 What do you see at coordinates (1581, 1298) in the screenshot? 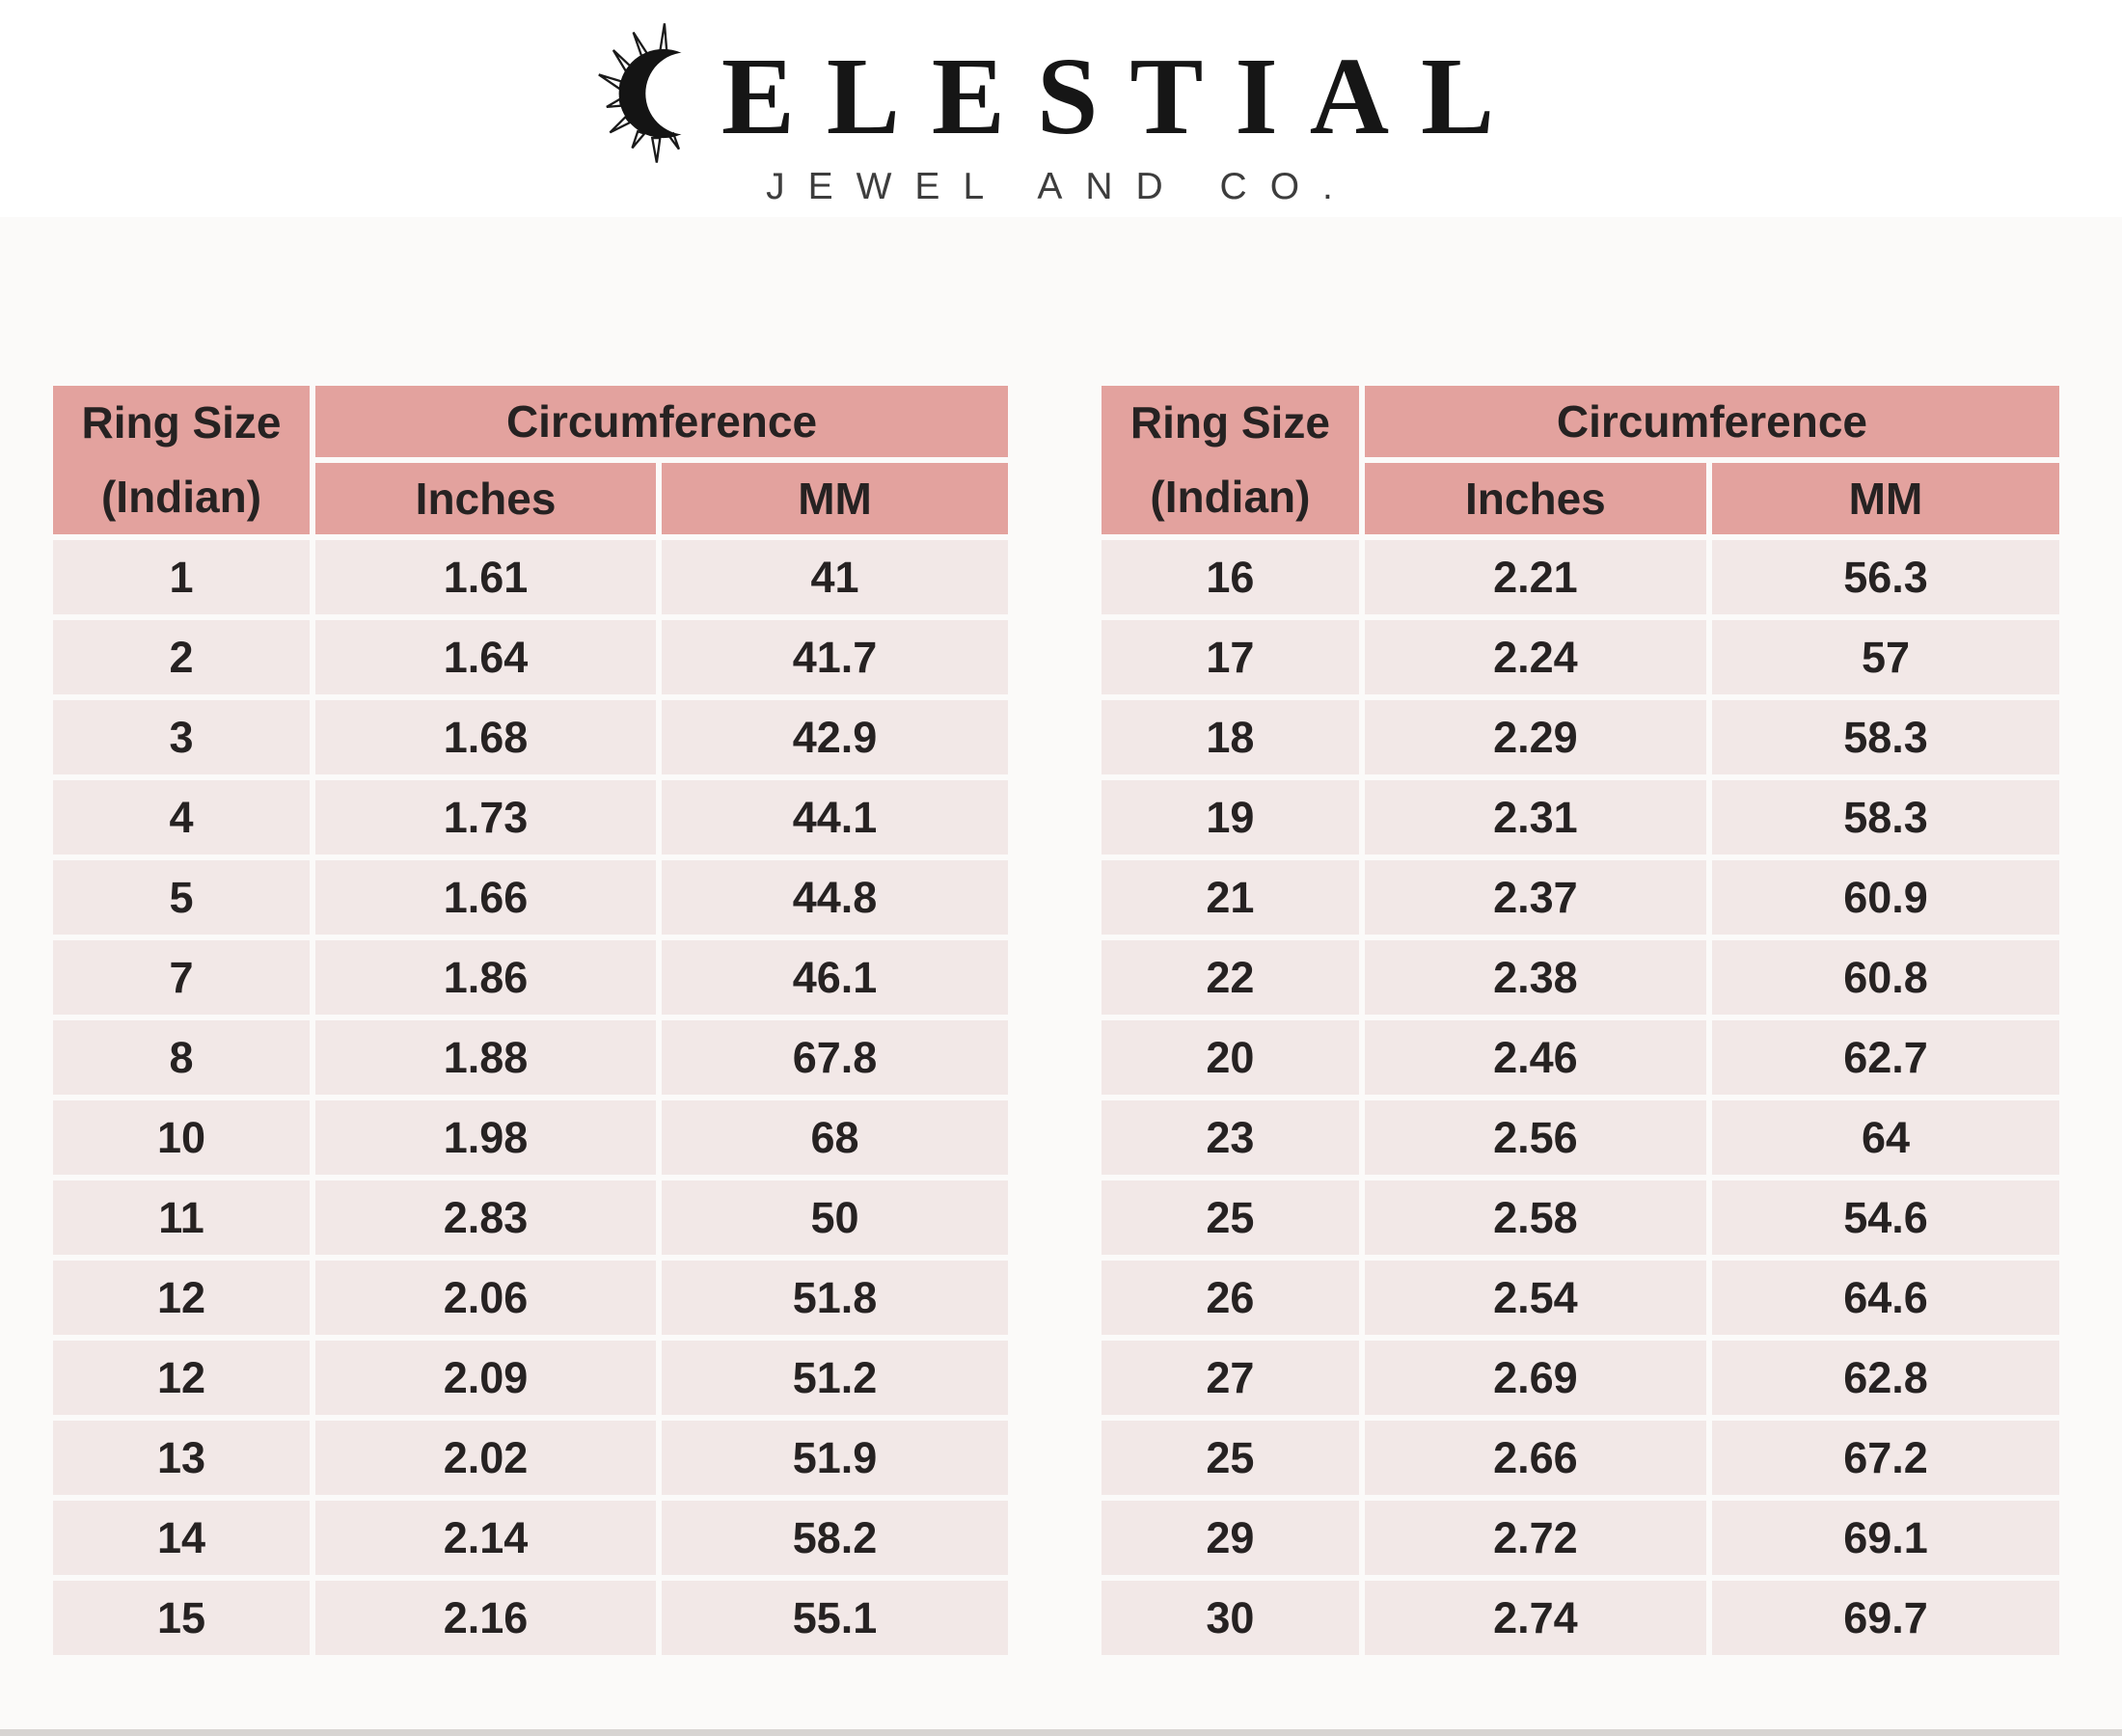
I see `table-row: 26 2.54 64.6` at bounding box center [1581, 1298].